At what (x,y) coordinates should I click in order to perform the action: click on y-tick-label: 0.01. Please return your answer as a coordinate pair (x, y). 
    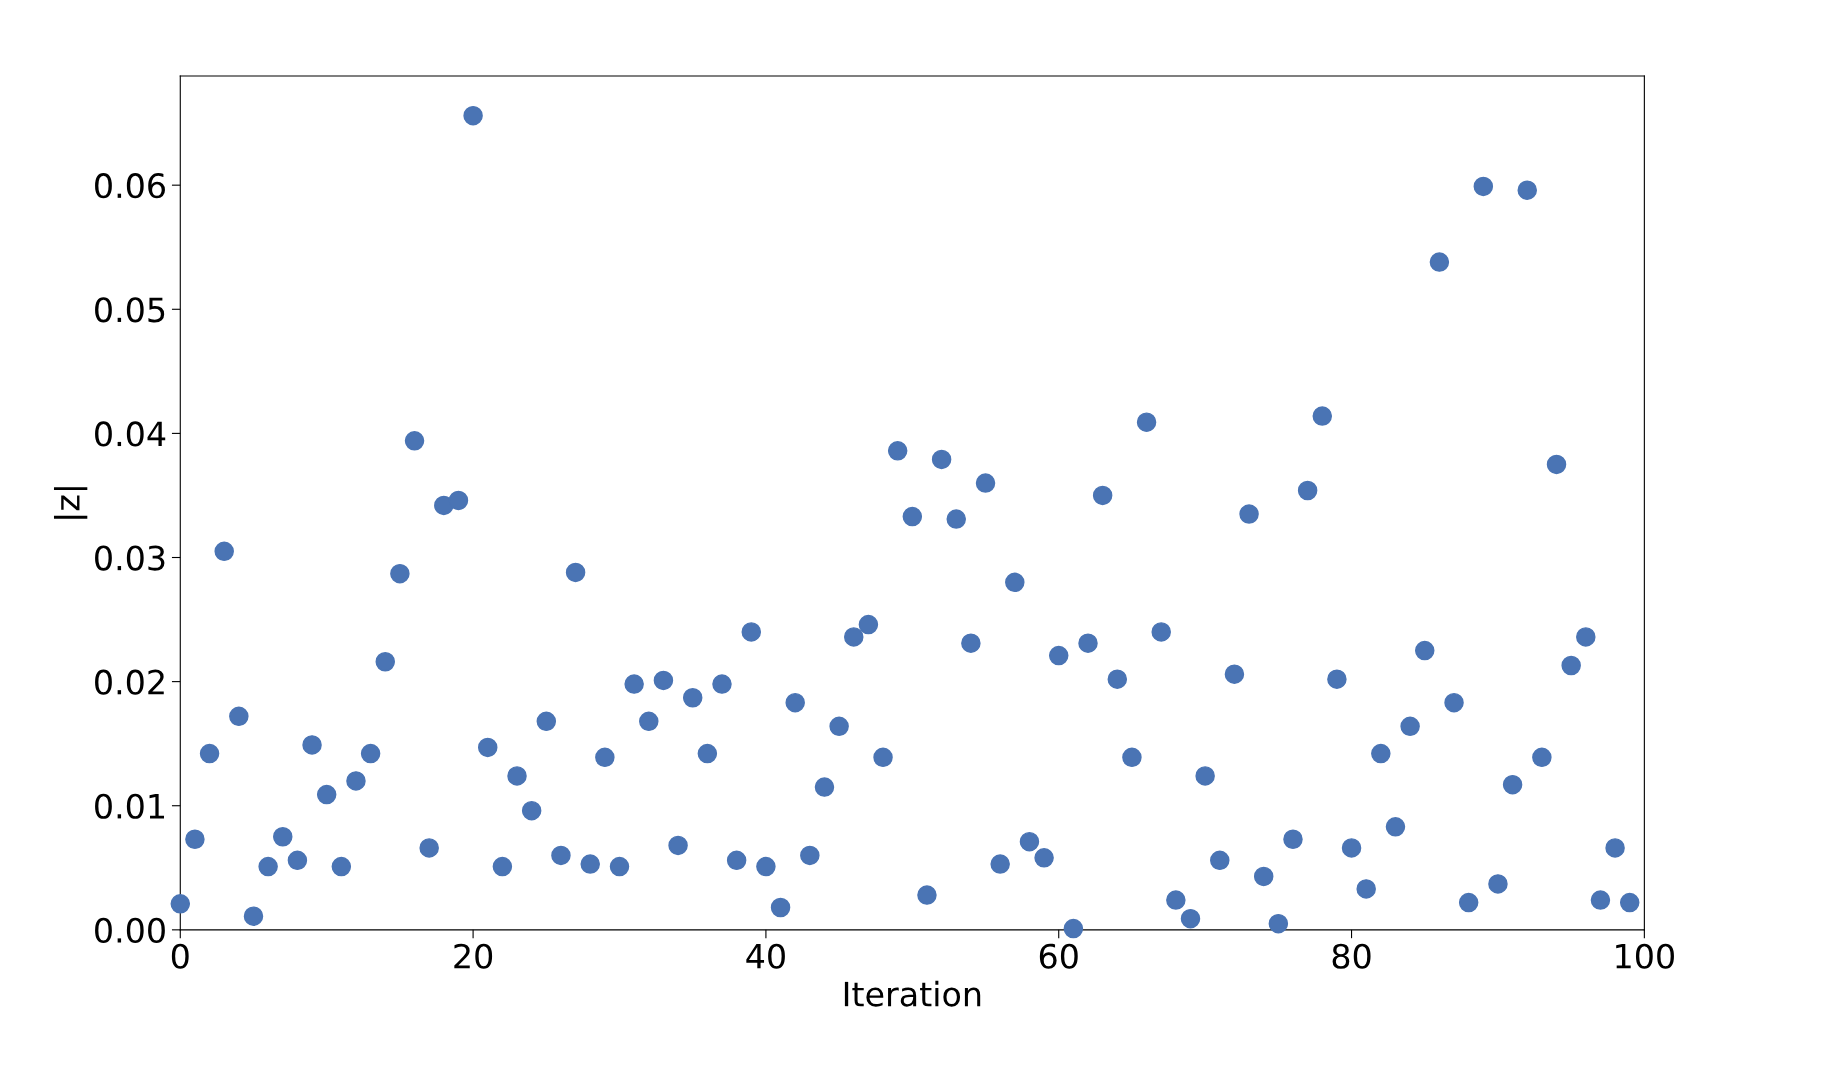
    Looking at the image, I should click on (130, 806).